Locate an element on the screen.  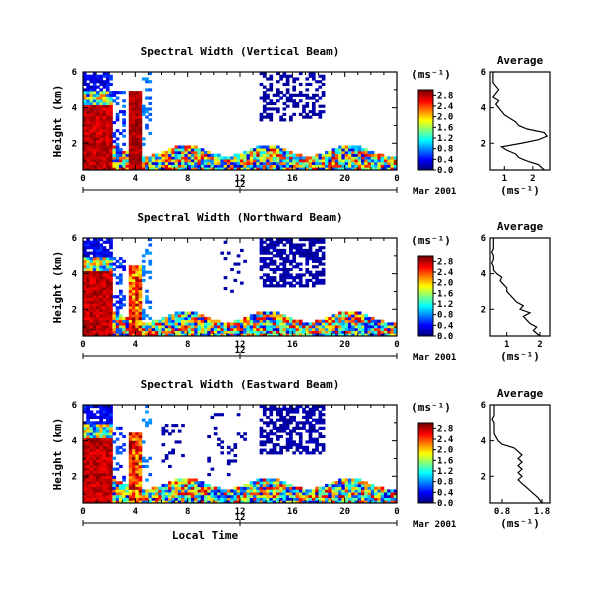
colorbar-unit: (ms⁻¹) is located at coordinates (431, 240).